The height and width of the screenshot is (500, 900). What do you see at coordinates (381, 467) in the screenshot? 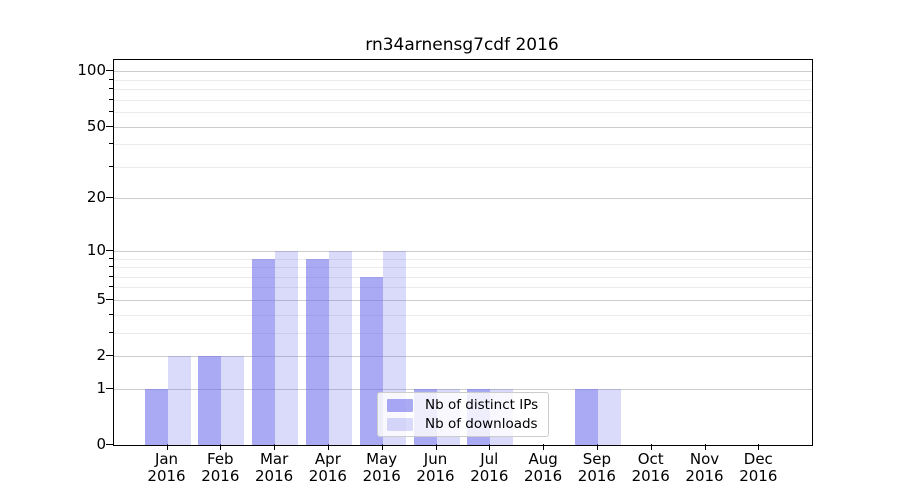
I see `x-tick-label: May 2016` at bounding box center [381, 467].